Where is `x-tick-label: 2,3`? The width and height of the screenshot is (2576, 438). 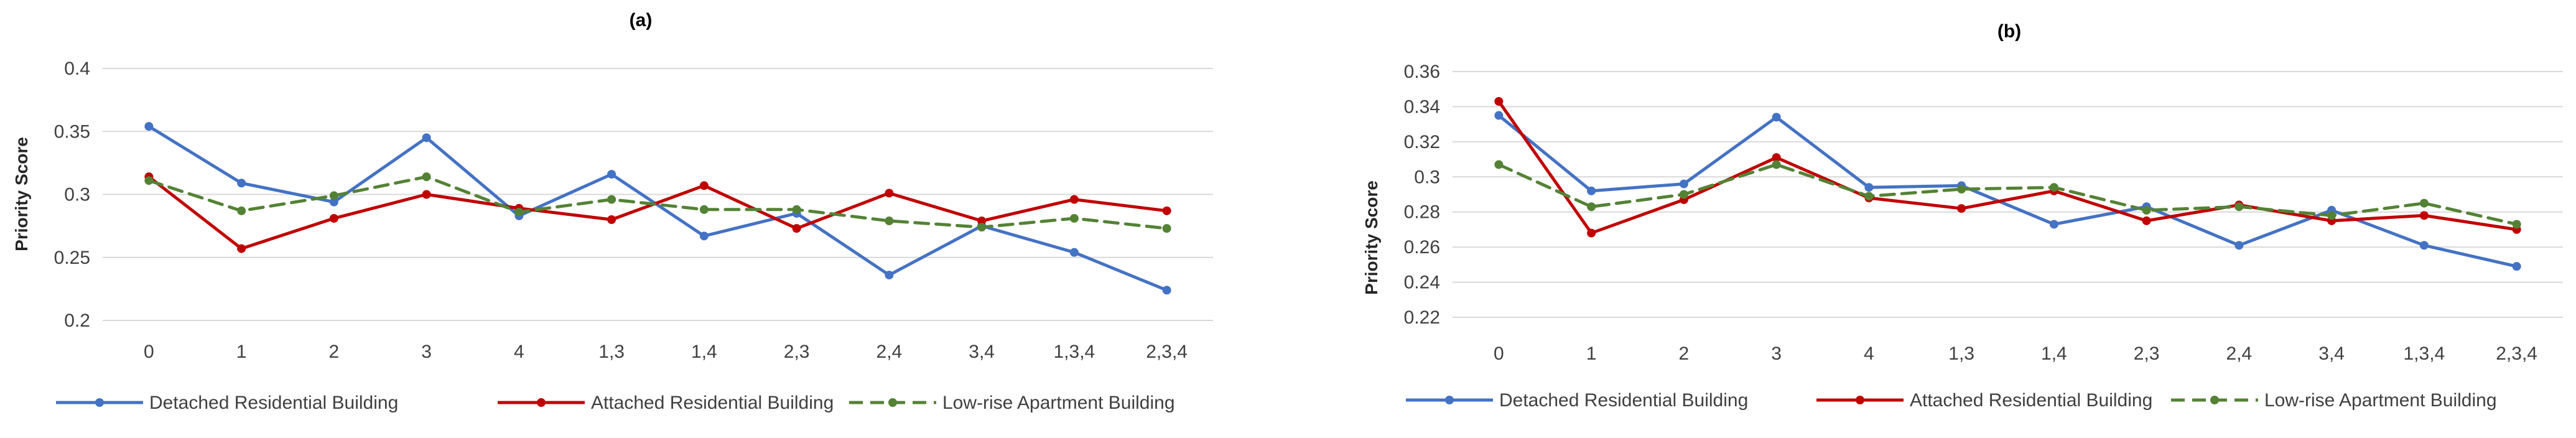
x-tick-label: 2,3 is located at coordinates (797, 352).